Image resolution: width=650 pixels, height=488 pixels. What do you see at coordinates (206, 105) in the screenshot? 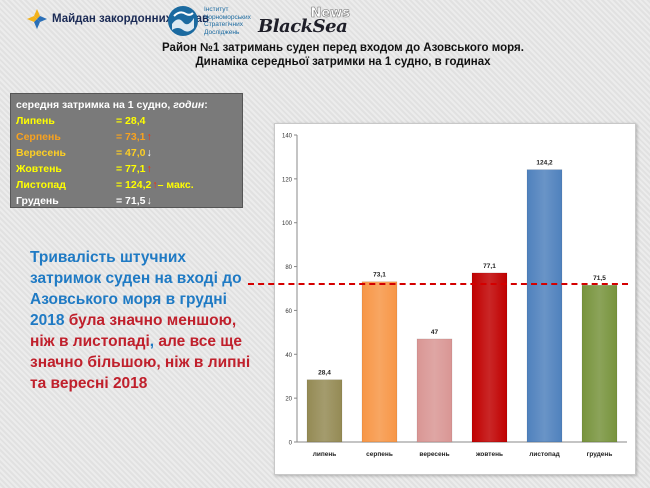
I see `summary-heading-colon: :` at bounding box center [206, 105].